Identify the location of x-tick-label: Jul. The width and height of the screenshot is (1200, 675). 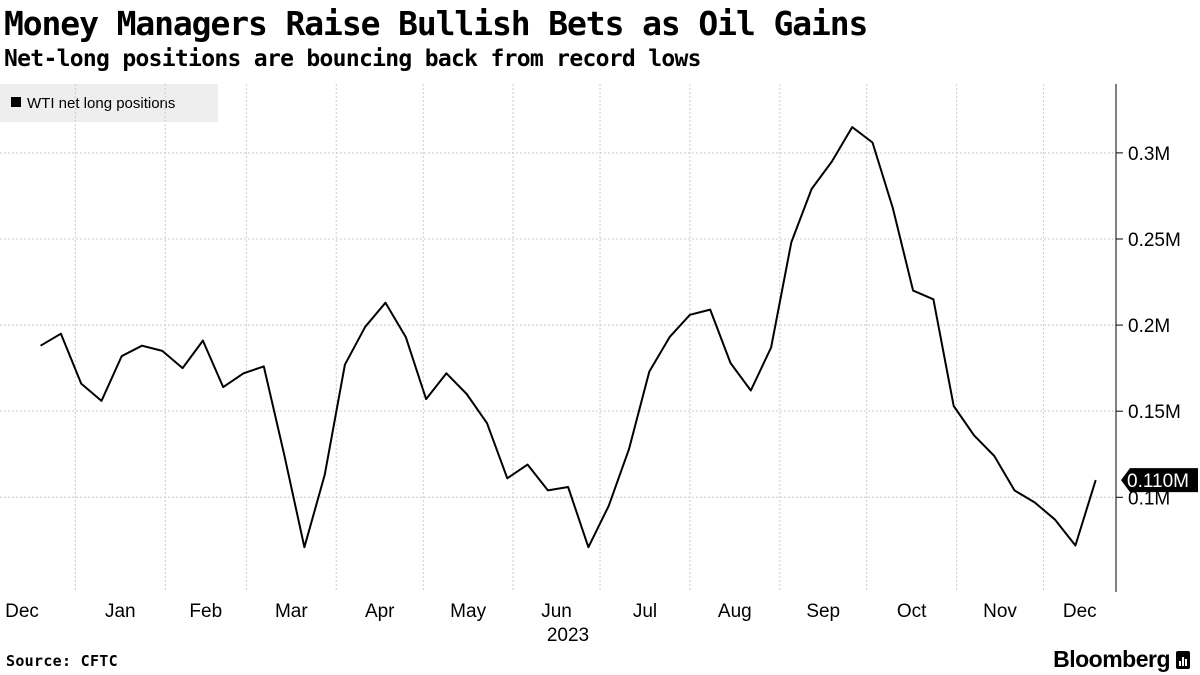
(645, 611).